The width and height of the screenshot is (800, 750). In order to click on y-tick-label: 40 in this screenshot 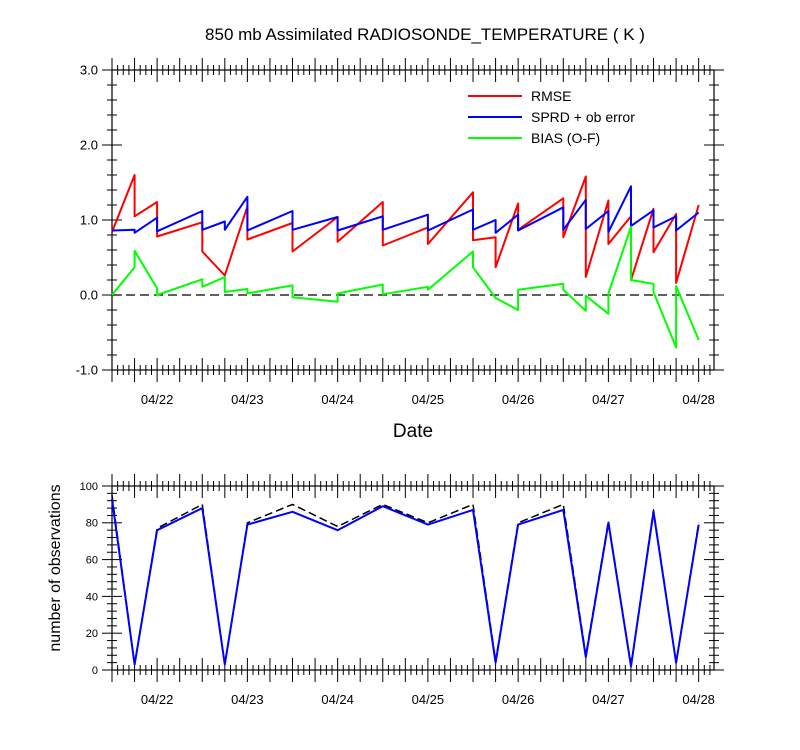, I will do `click(92, 597)`.